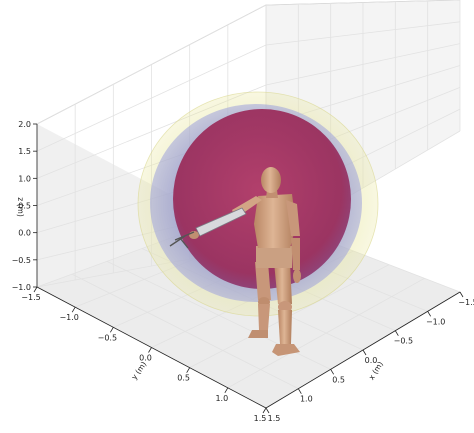 The height and width of the screenshot is (433, 474). Describe the element at coordinates (403, 341) in the screenshot. I see `x-tick-label: −0.5` at that location.